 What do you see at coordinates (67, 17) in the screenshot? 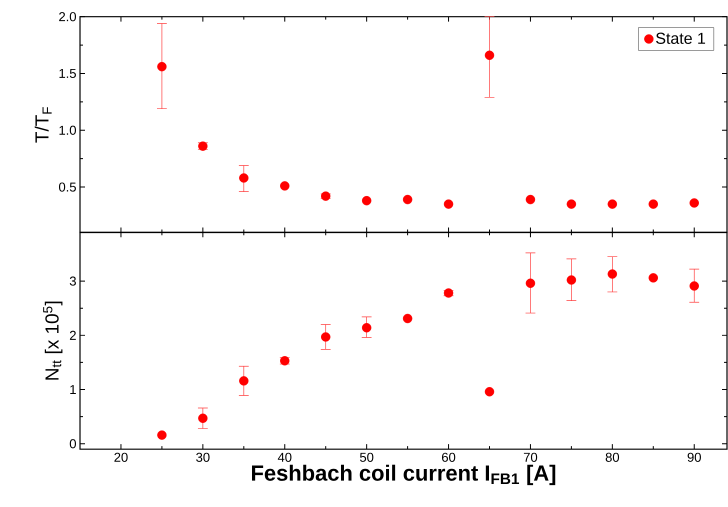
I see `y-tick-label: 2.0` at bounding box center [67, 17].